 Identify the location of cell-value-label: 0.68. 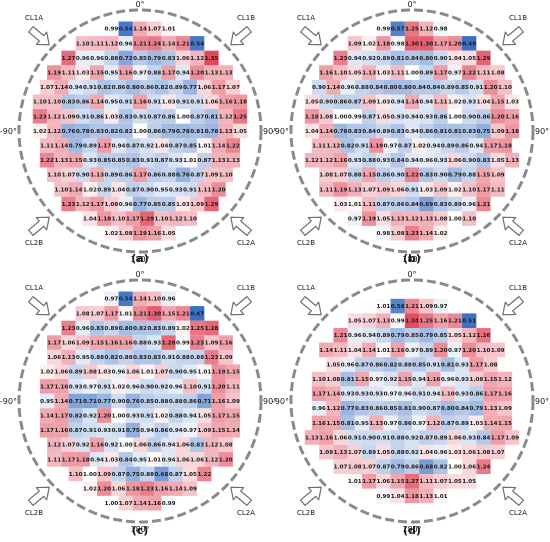
(162, 475).